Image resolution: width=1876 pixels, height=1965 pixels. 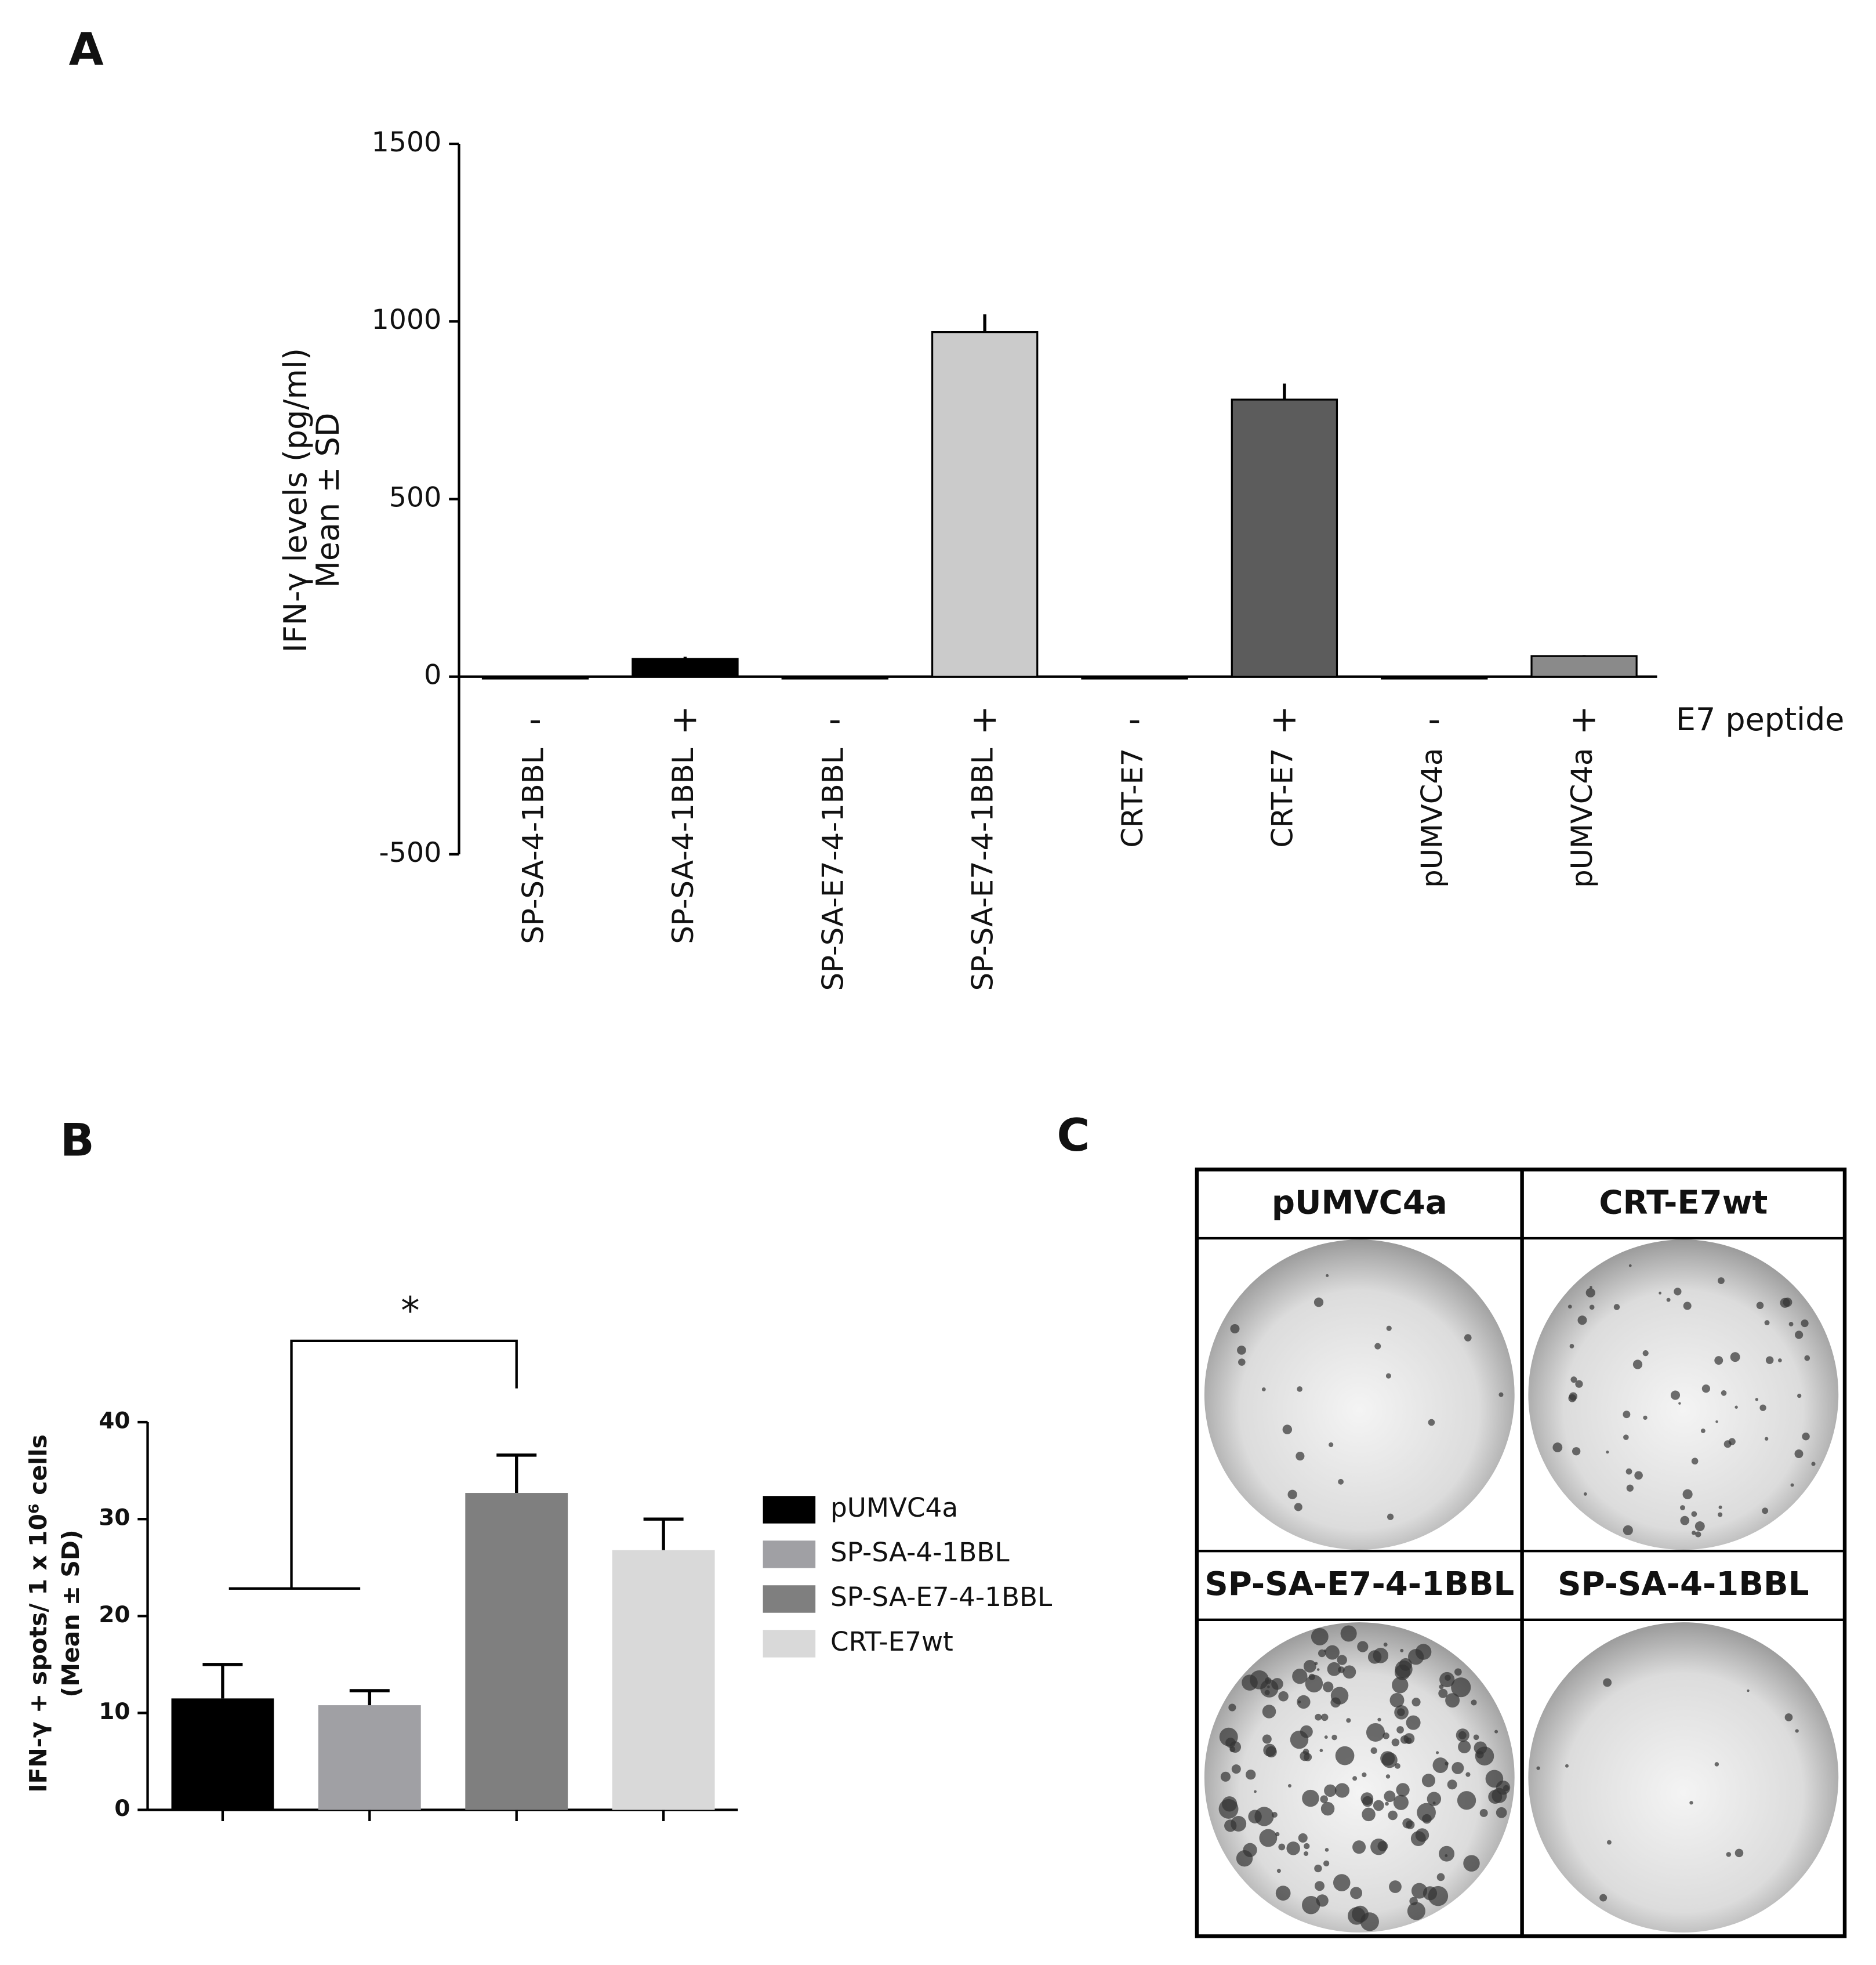 What do you see at coordinates (920, 1552) in the screenshot?
I see `legend-label: SP-SA-4-1BBL` at bounding box center [920, 1552].